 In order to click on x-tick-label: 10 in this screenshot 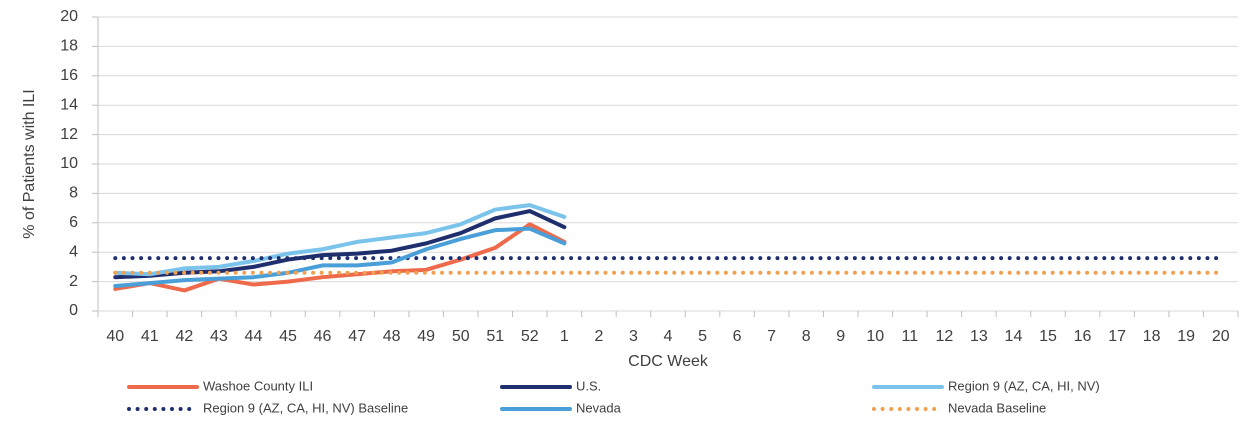, I will do `click(875, 336)`.